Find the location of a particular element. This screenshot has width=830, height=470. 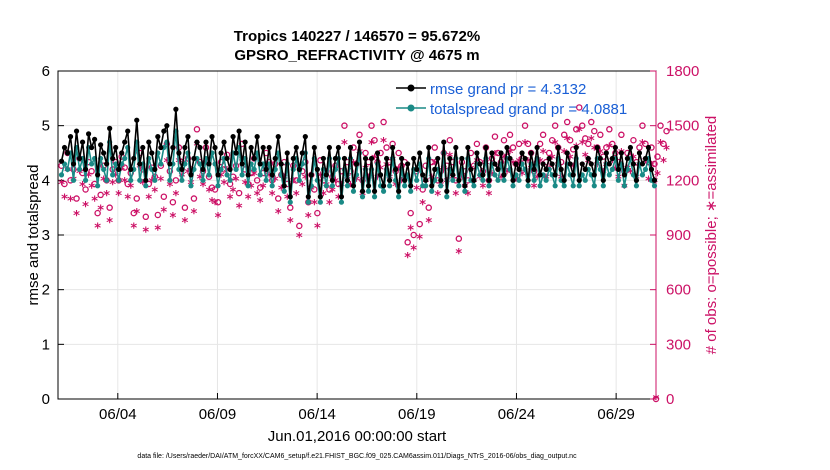

y-left-tick-label: 0 is located at coordinates (46, 399).